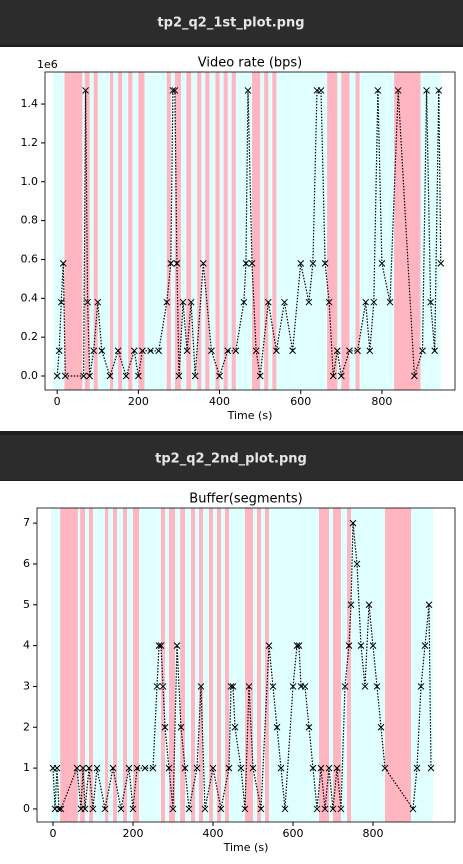 The image size is (463, 864). I want to click on x-tick-label: 0, so click(53, 833).